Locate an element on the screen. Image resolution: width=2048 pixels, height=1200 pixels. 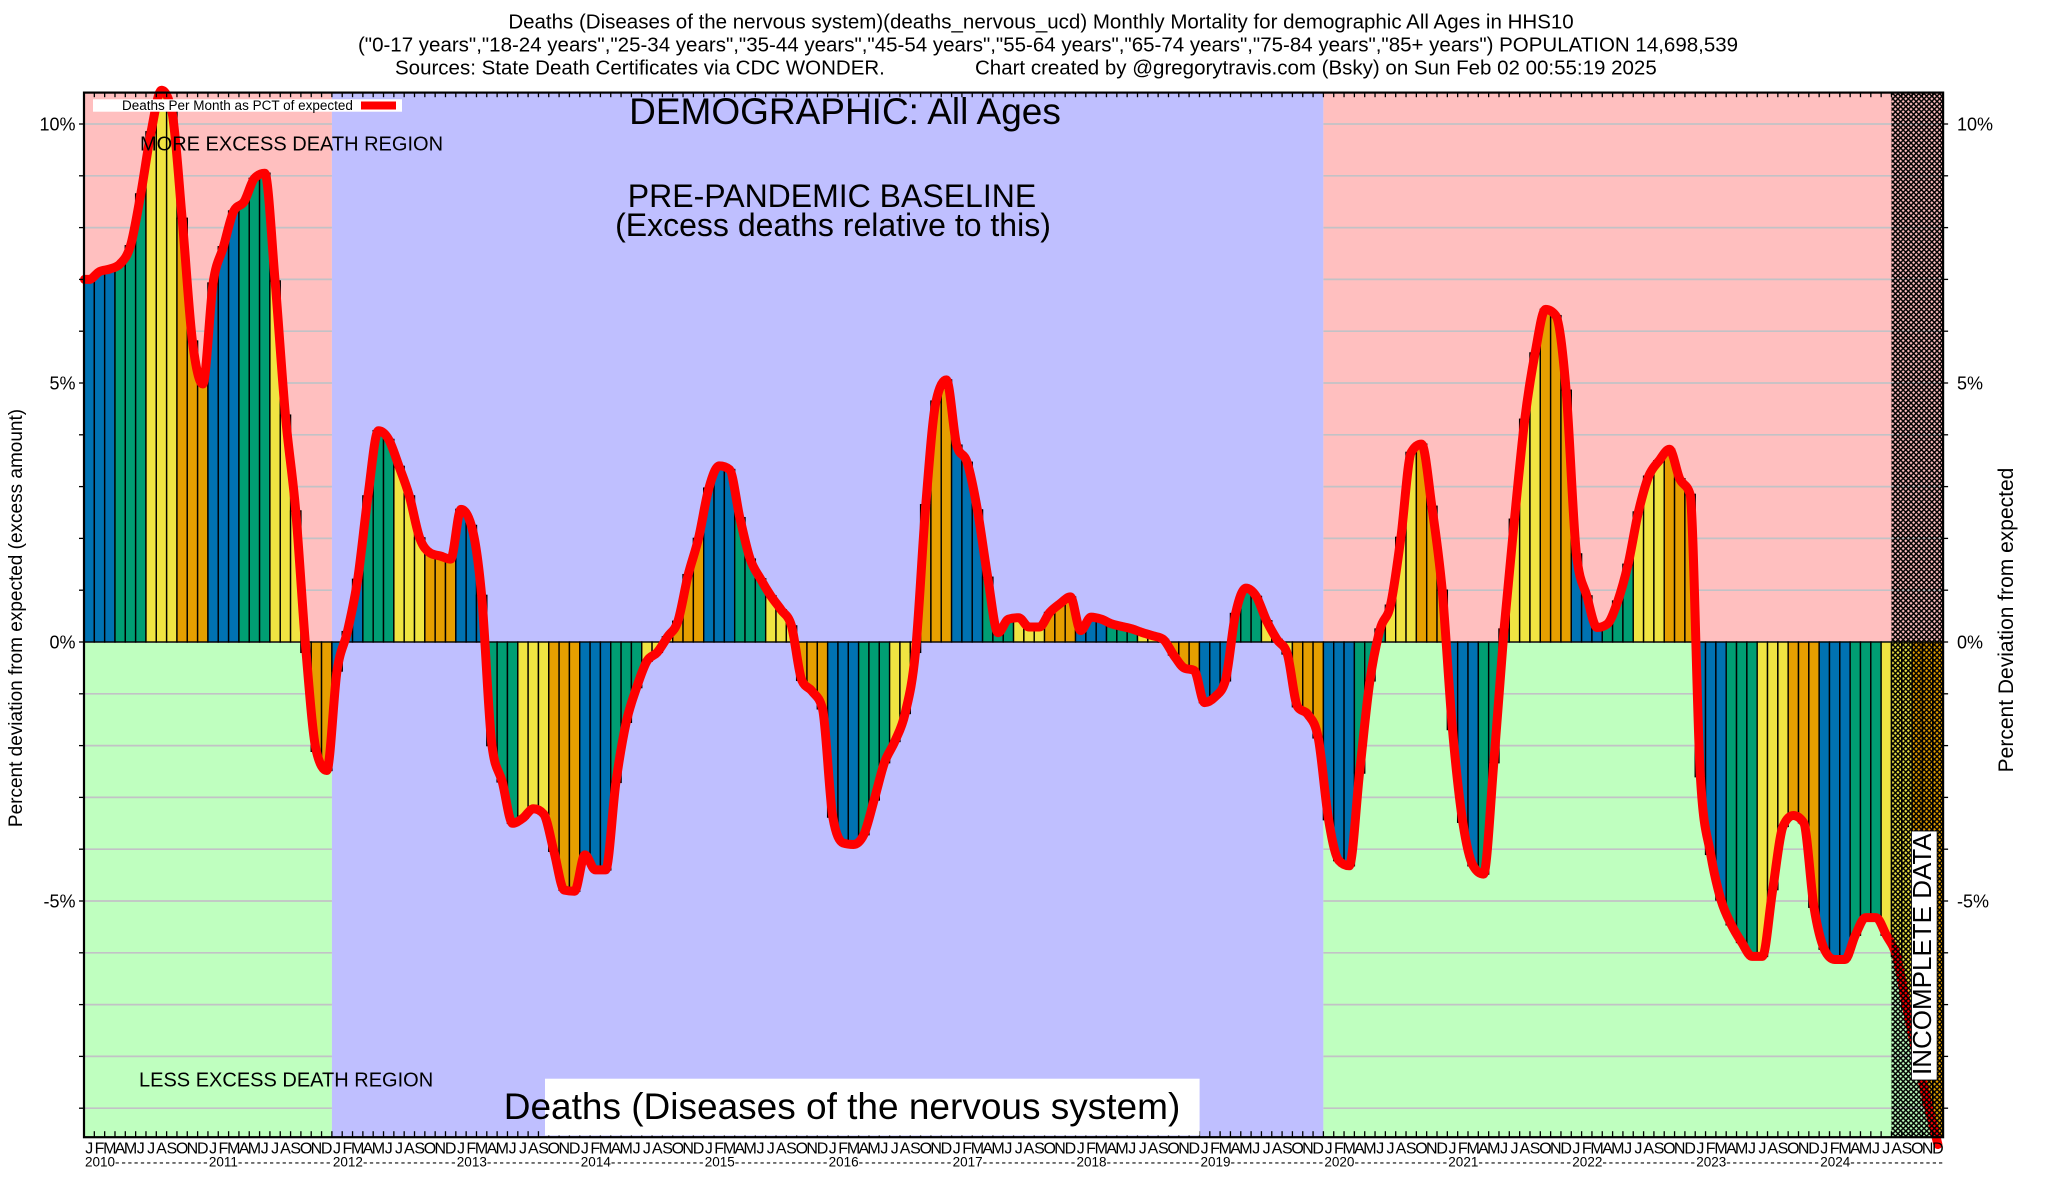
svg-text:Deaths (Diseases of the nervou: Deaths (Diseases of the nervous system) is located at coordinates (842, 1106).